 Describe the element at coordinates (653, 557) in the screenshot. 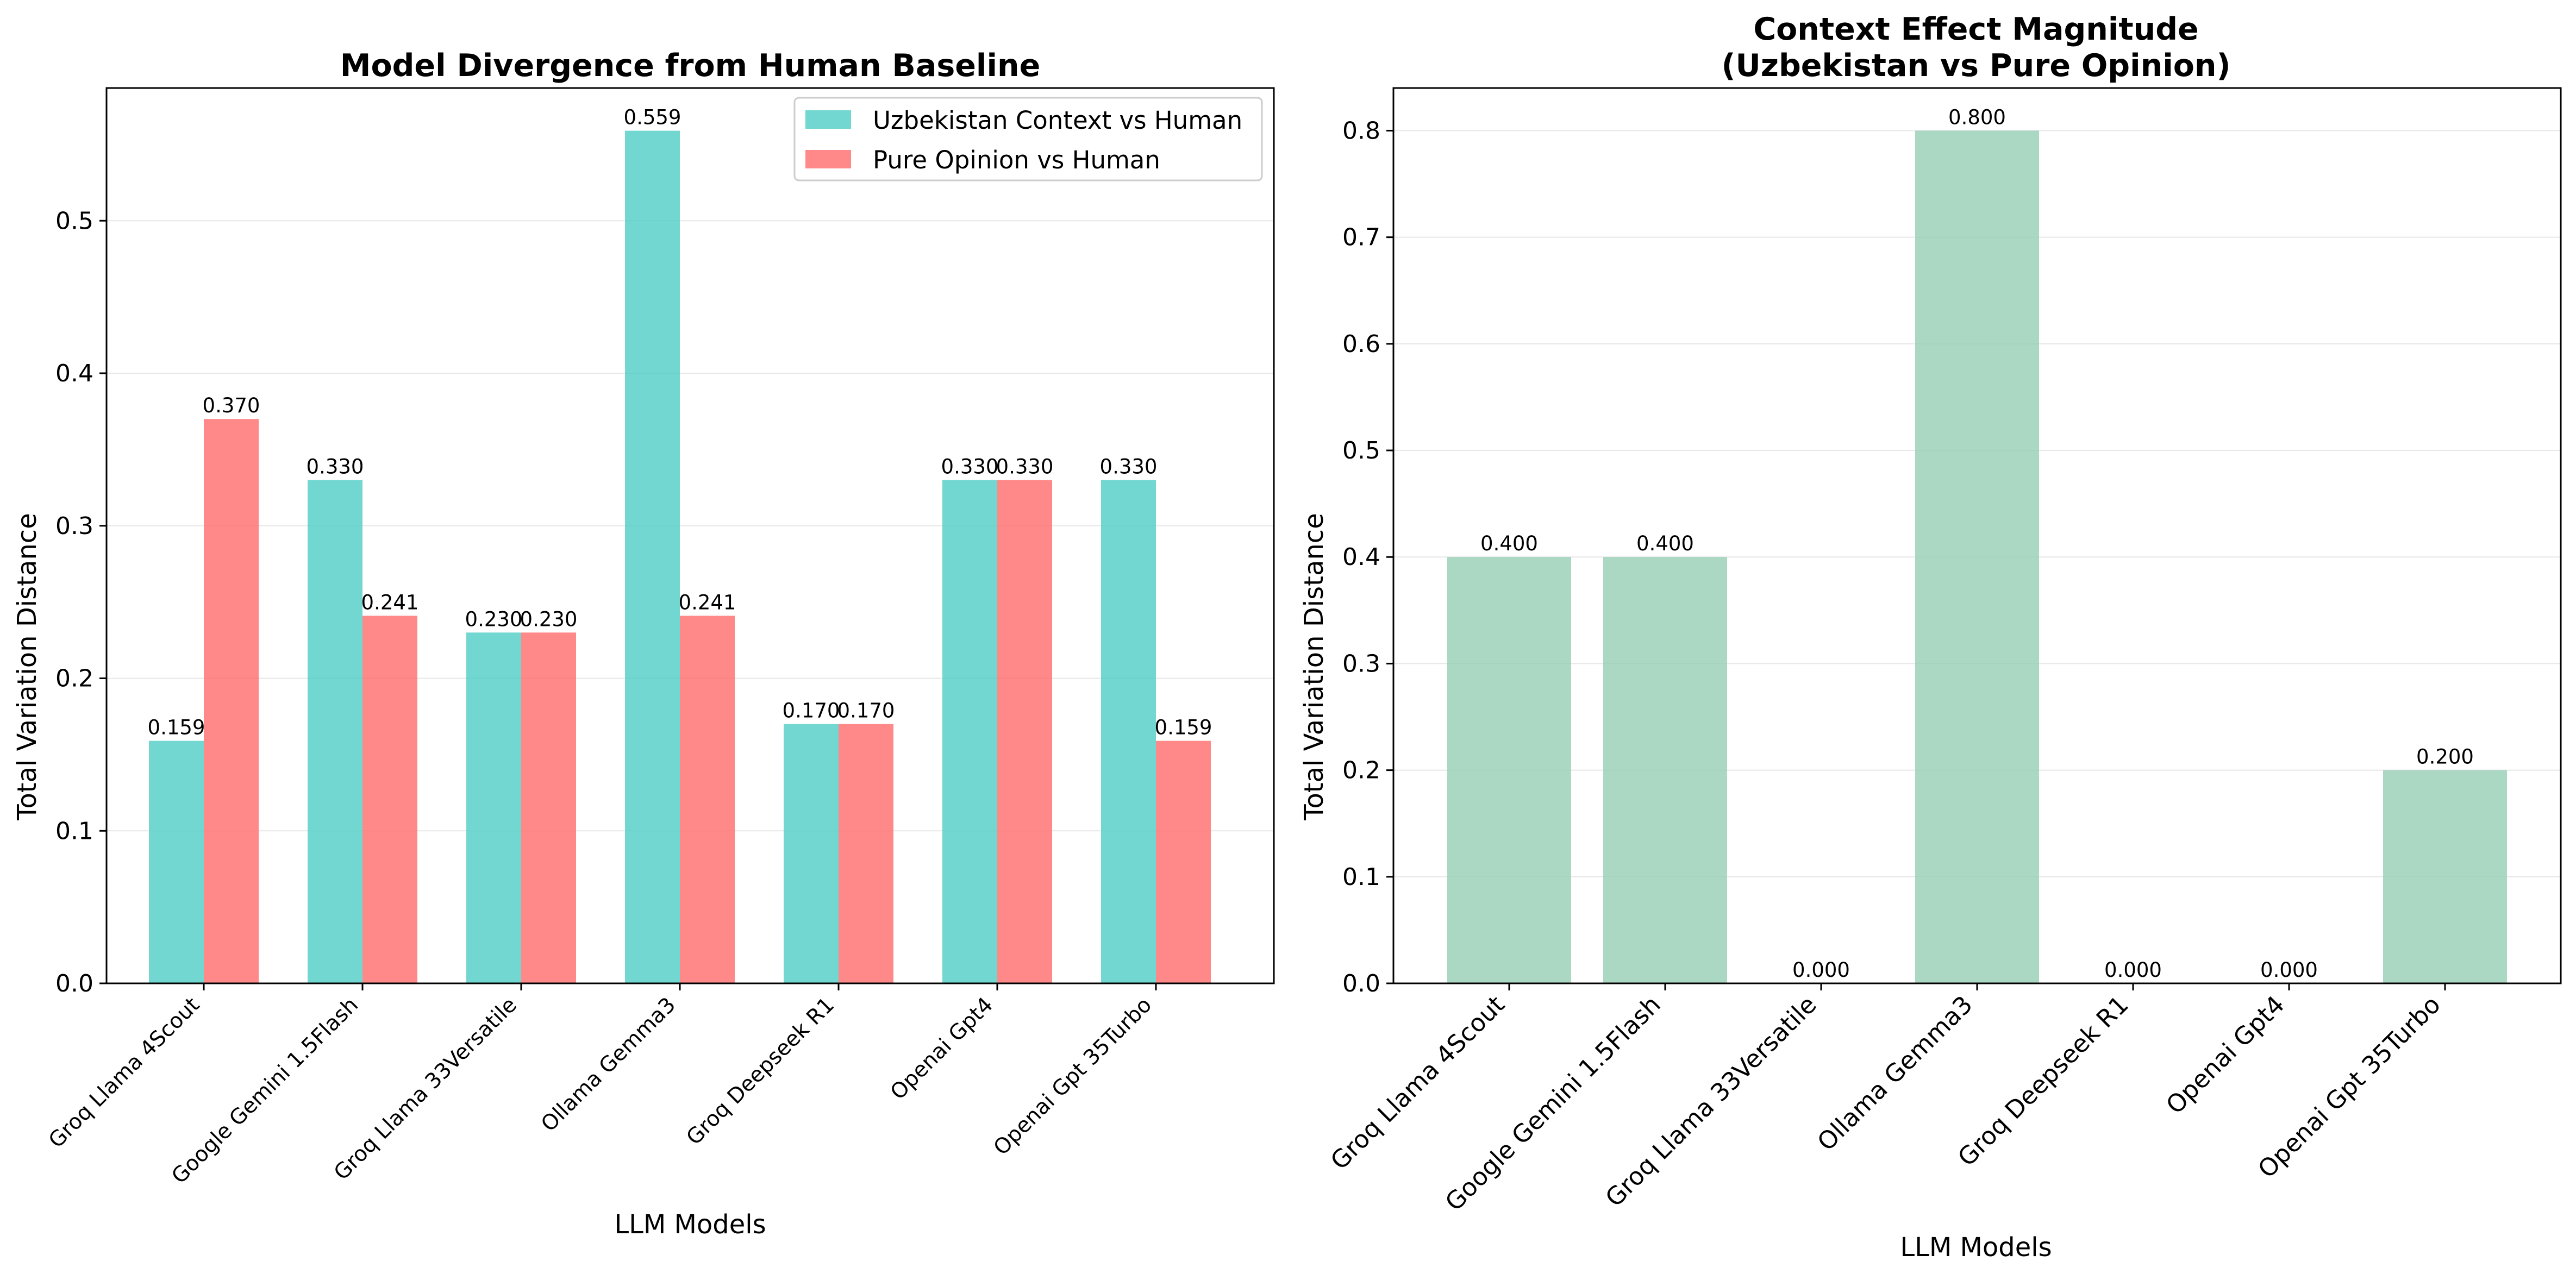

I see `bar-ollama-gemma3-uzbekistan` at that location.